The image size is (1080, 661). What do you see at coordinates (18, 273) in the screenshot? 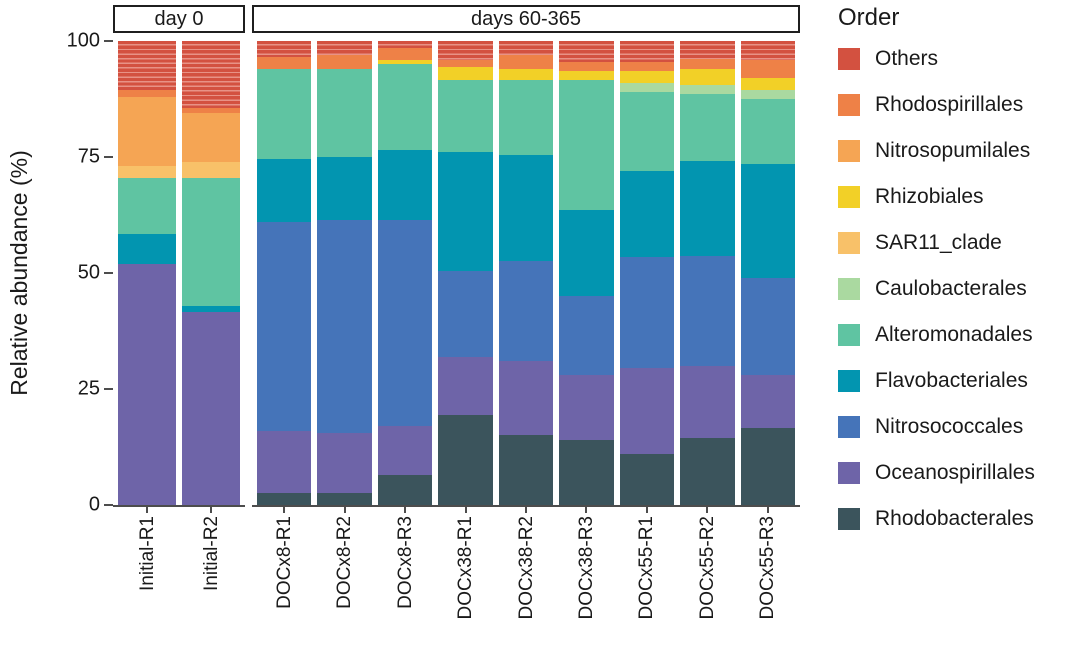
I see `y-axis-title: Relative abundance (%)` at bounding box center [18, 273].